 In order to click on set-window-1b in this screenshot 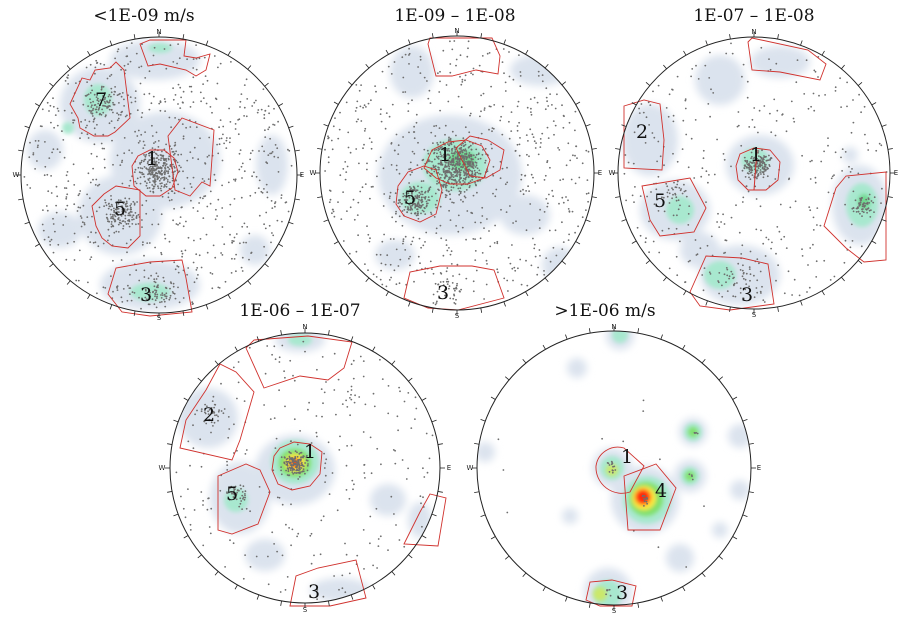, I will do `click(480, 157)`.